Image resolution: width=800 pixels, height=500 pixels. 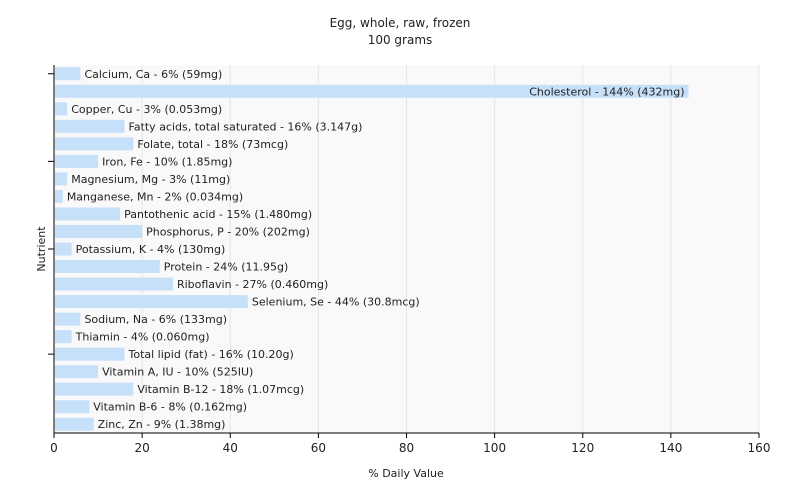 What do you see at coordinates (162, 424) in the screenshot?
I see `bar-label: Zinc, Zn - 9% (1.38mg)` at bounding box center [162, 424].